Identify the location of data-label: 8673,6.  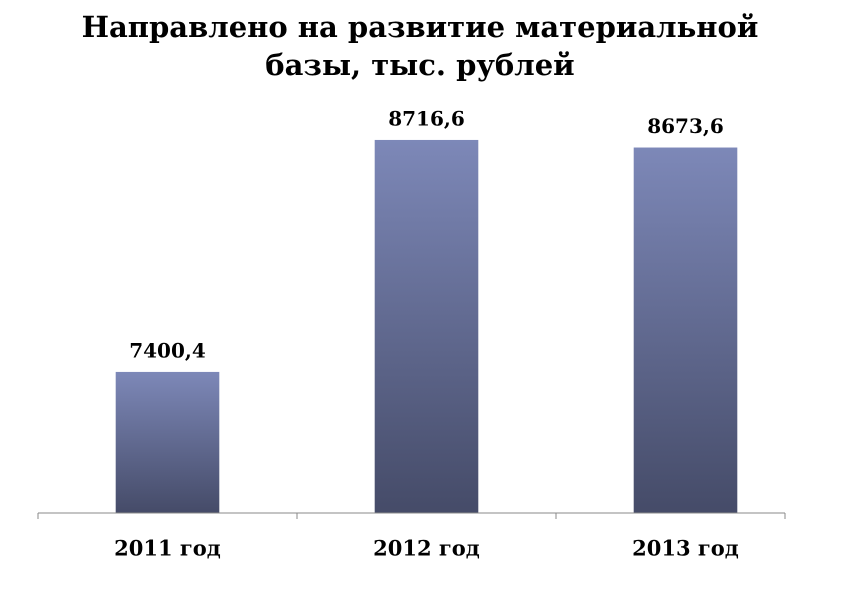
(685, 126).